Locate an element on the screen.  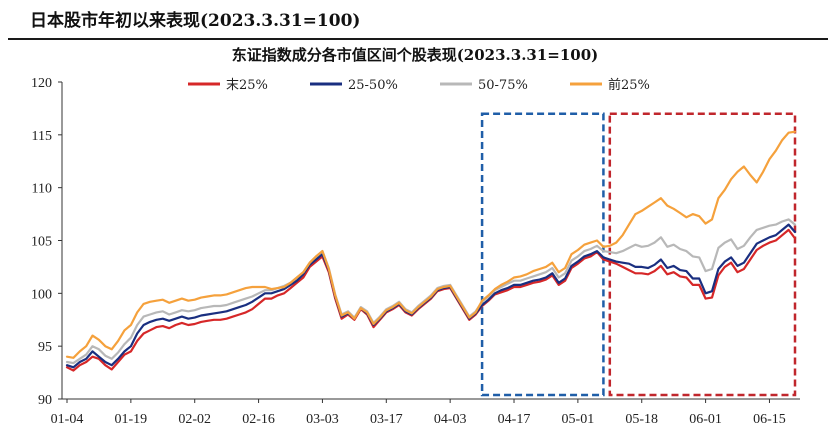
y-tick-label: 100 is located at coordinates (41, 294).